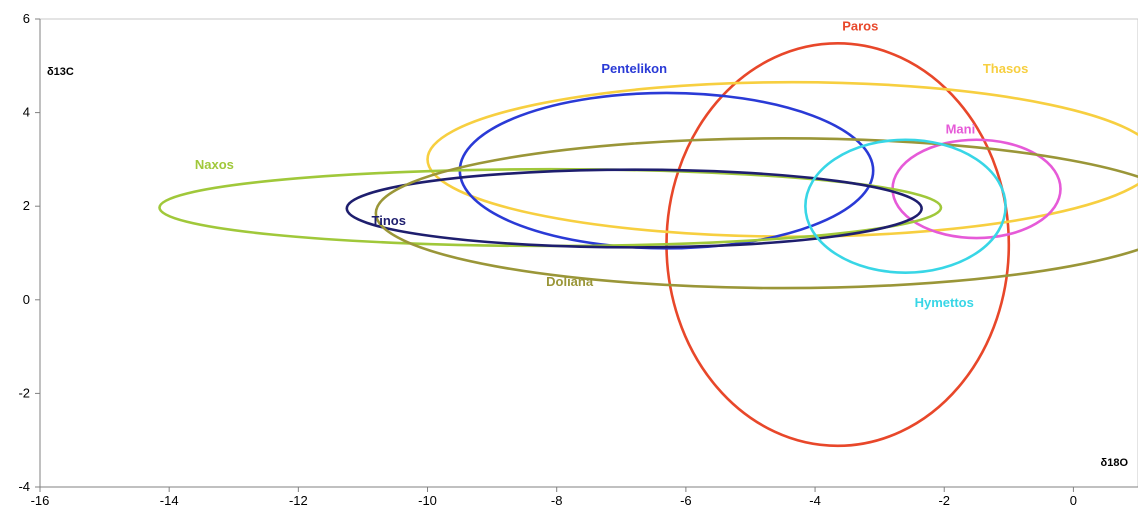  I want to click on y-tick-label: -4, so click(24, 486).